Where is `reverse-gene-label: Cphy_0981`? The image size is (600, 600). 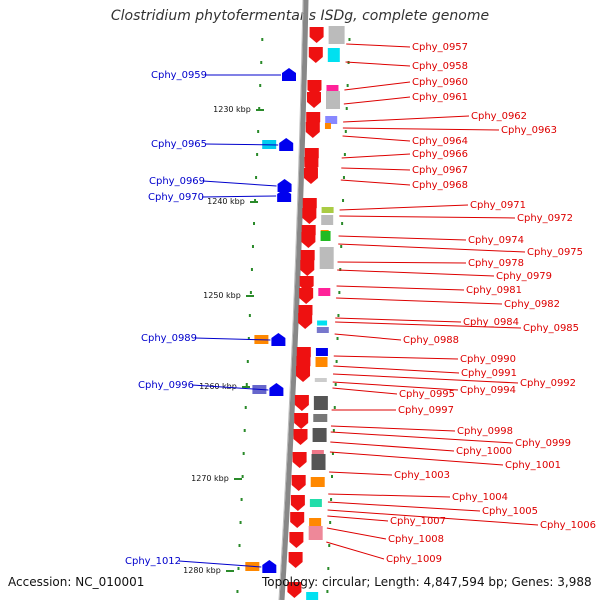 reverse-gene-label: Cphy_0981 is located at coordinates (494, 290).